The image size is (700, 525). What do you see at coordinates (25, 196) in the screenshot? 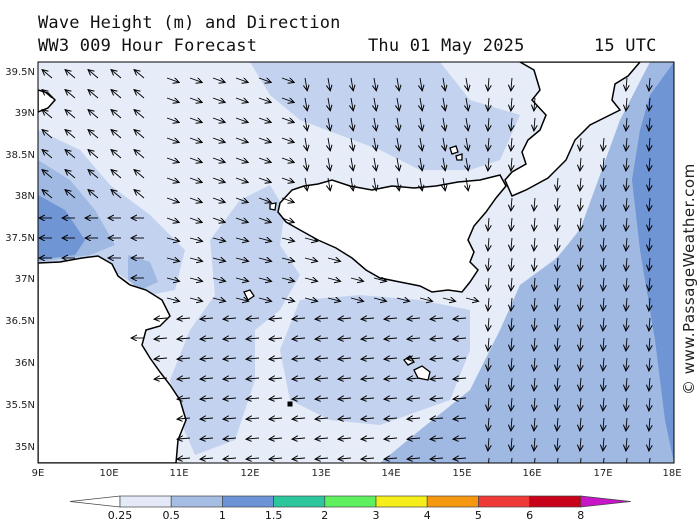
I see `lat-label: 38N` at bounding box center [25, 196].